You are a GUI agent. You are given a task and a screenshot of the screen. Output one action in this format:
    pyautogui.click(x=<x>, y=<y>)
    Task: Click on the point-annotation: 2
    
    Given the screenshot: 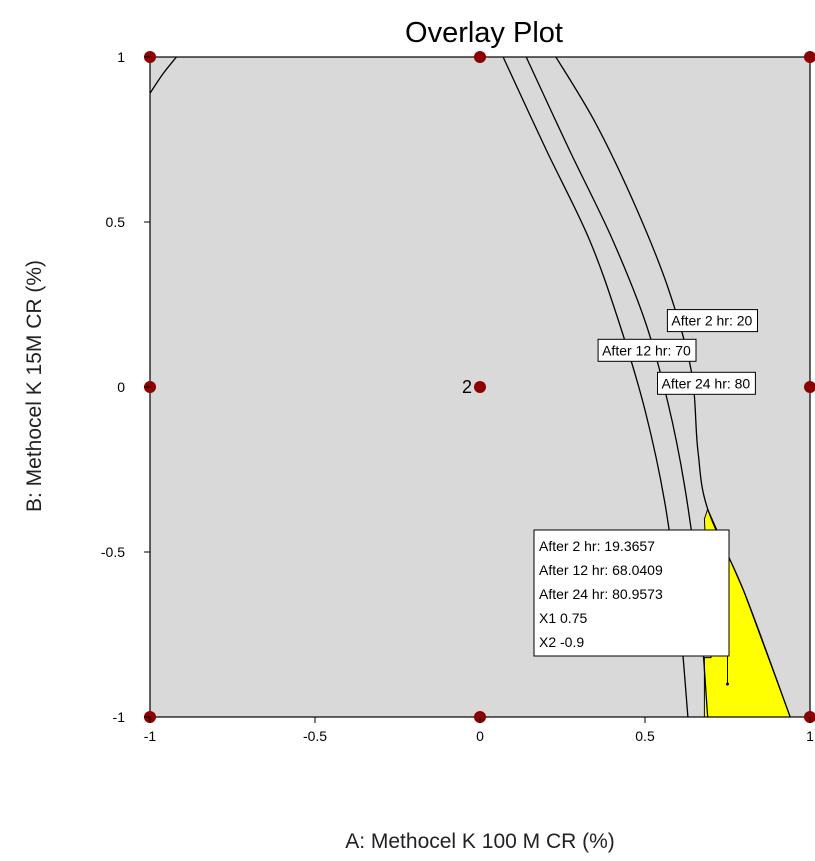 What is the action you would take?
    pyautogui.click(x=467, y=387)
    